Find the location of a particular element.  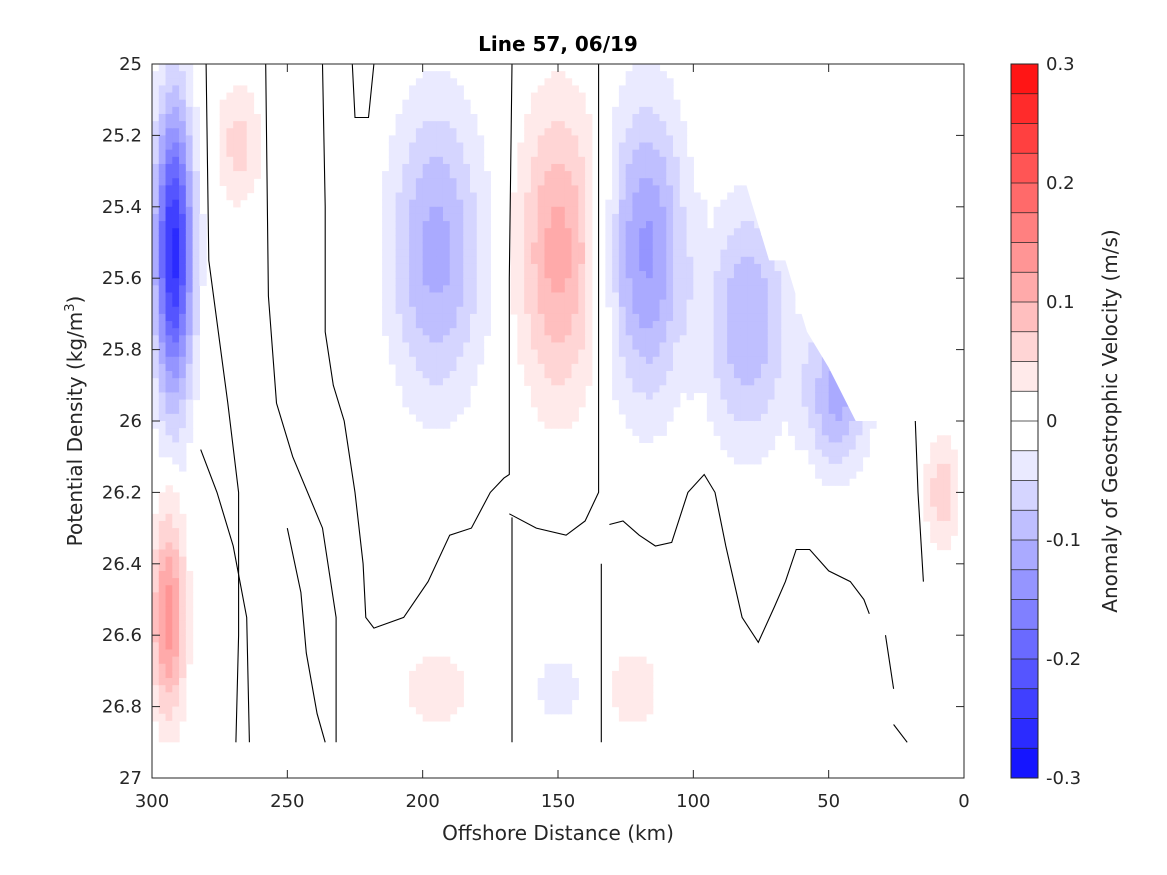

x-tick-label: 300 is located at coordinates (152, 801).